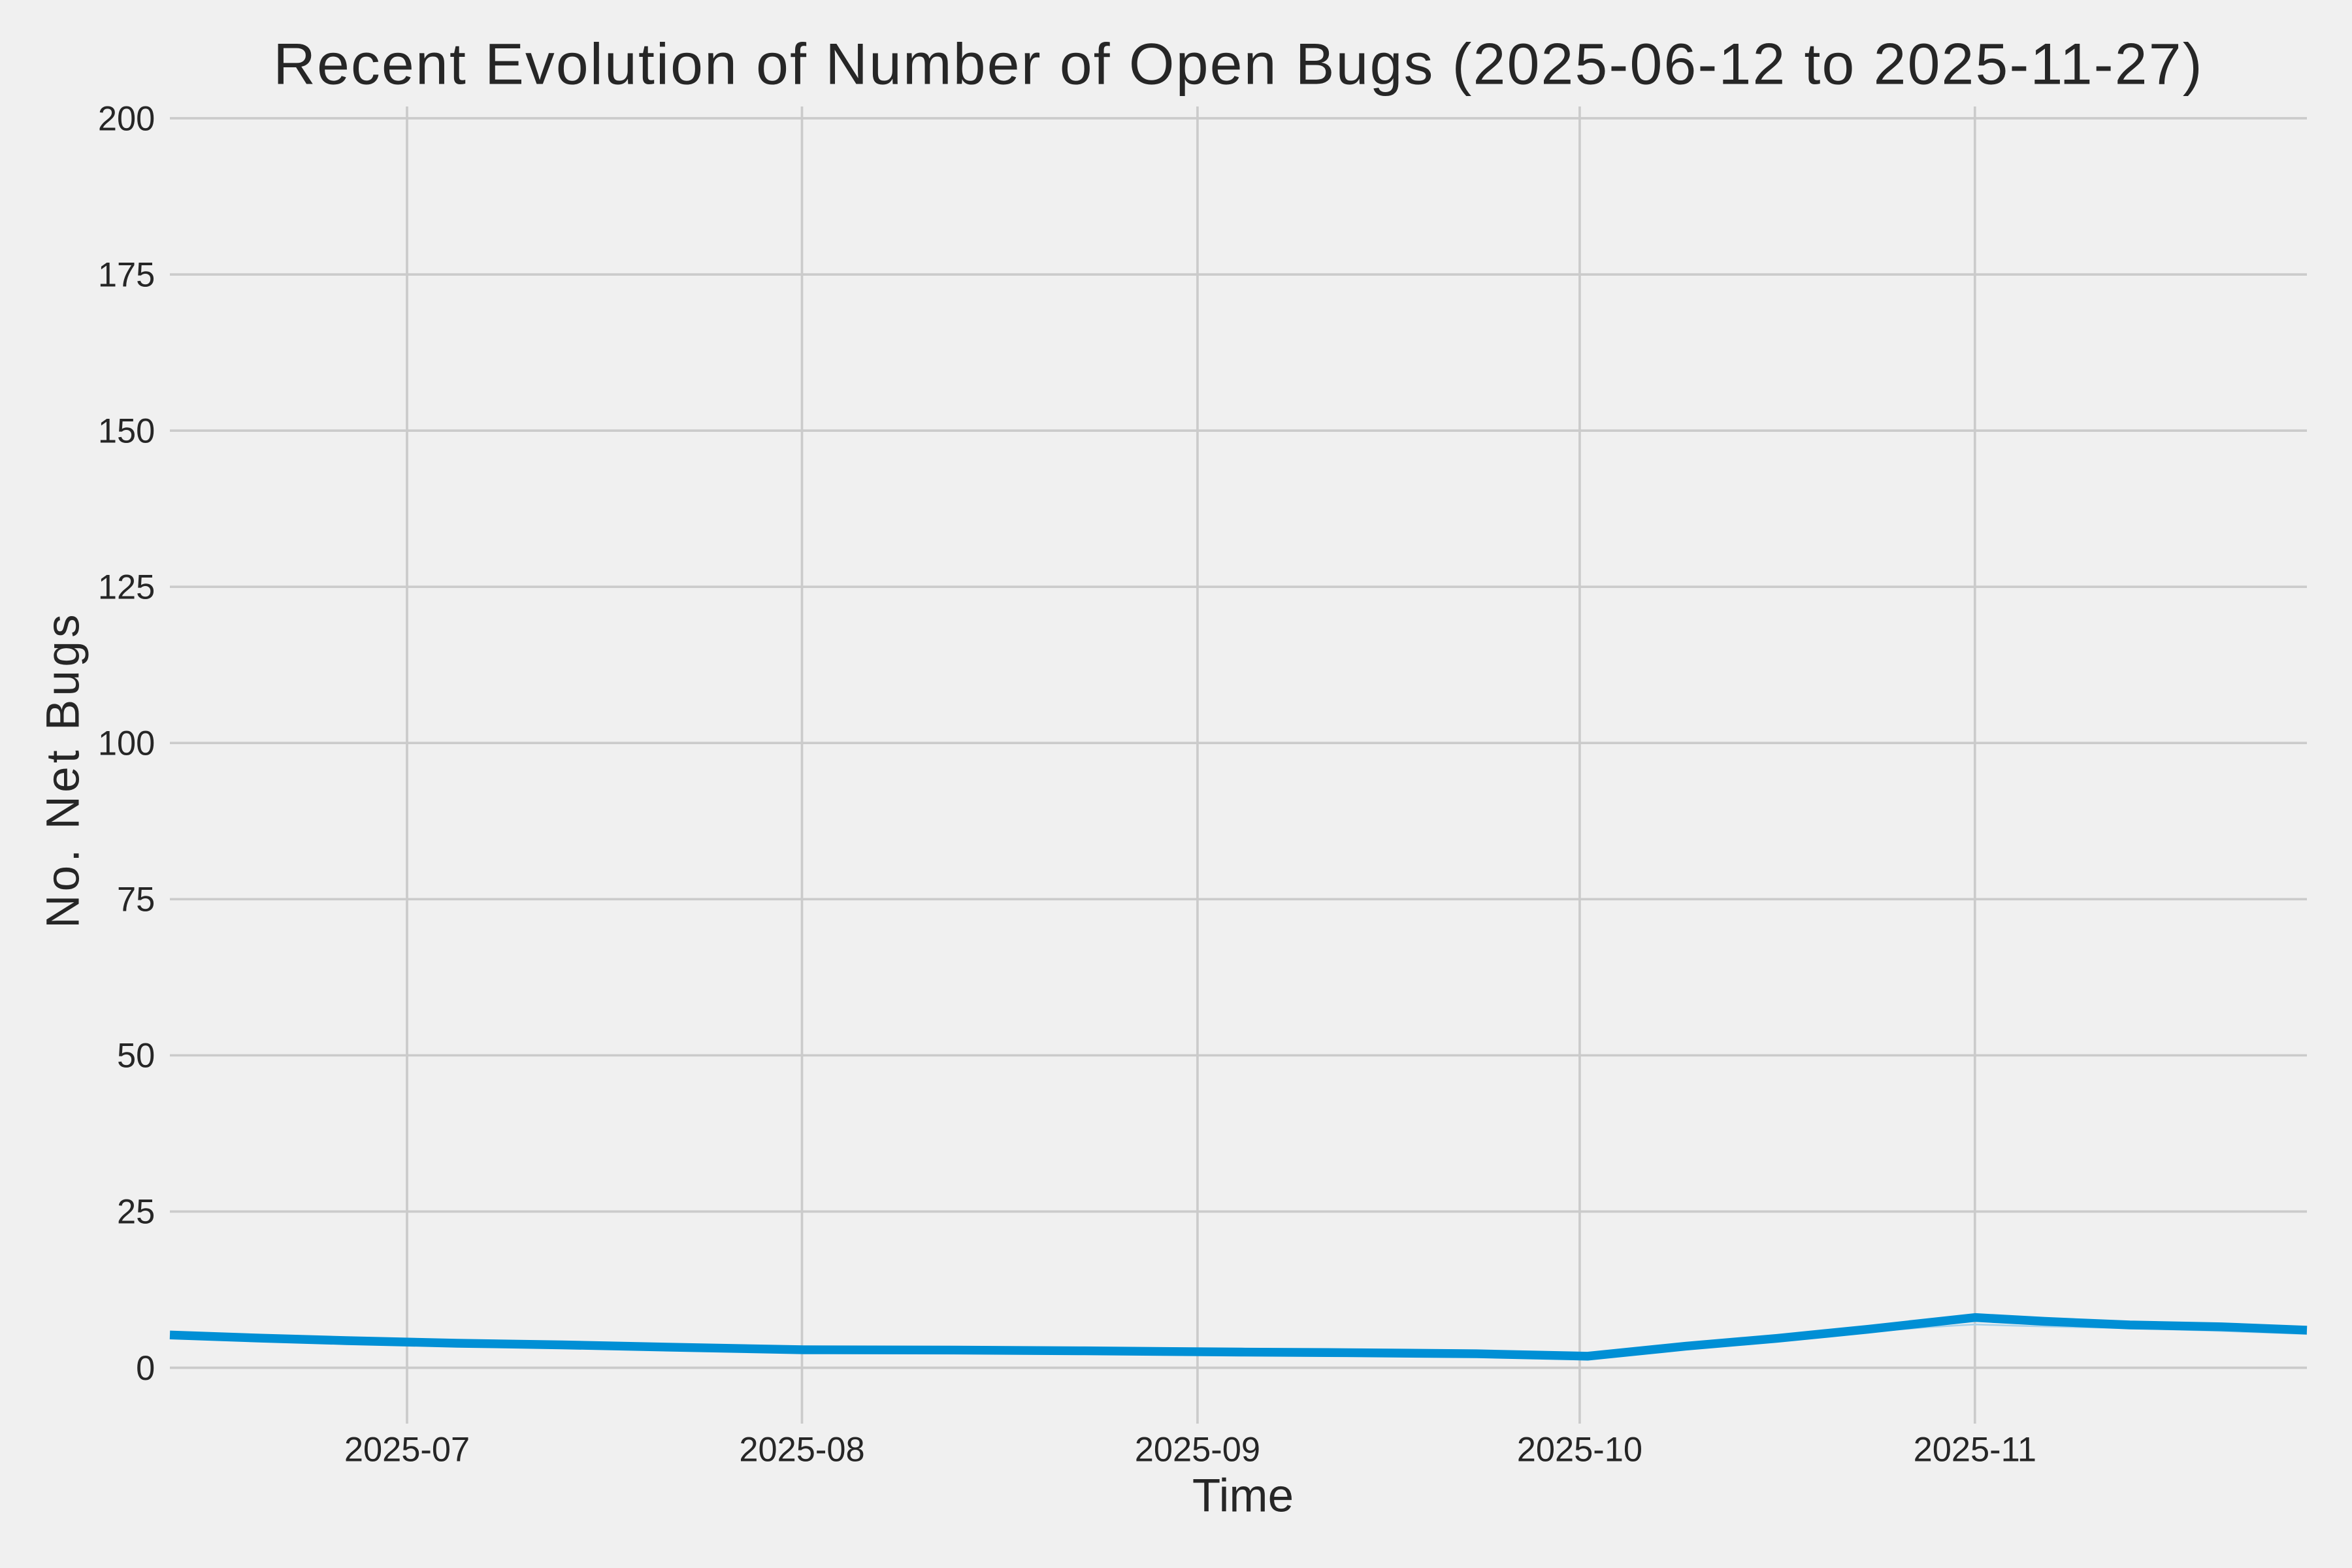 This screenshot has width=2352, height=1568. Describe the element at coordinates (136, 1213) in the screenshot. I see `svg-text: 25` at that location.